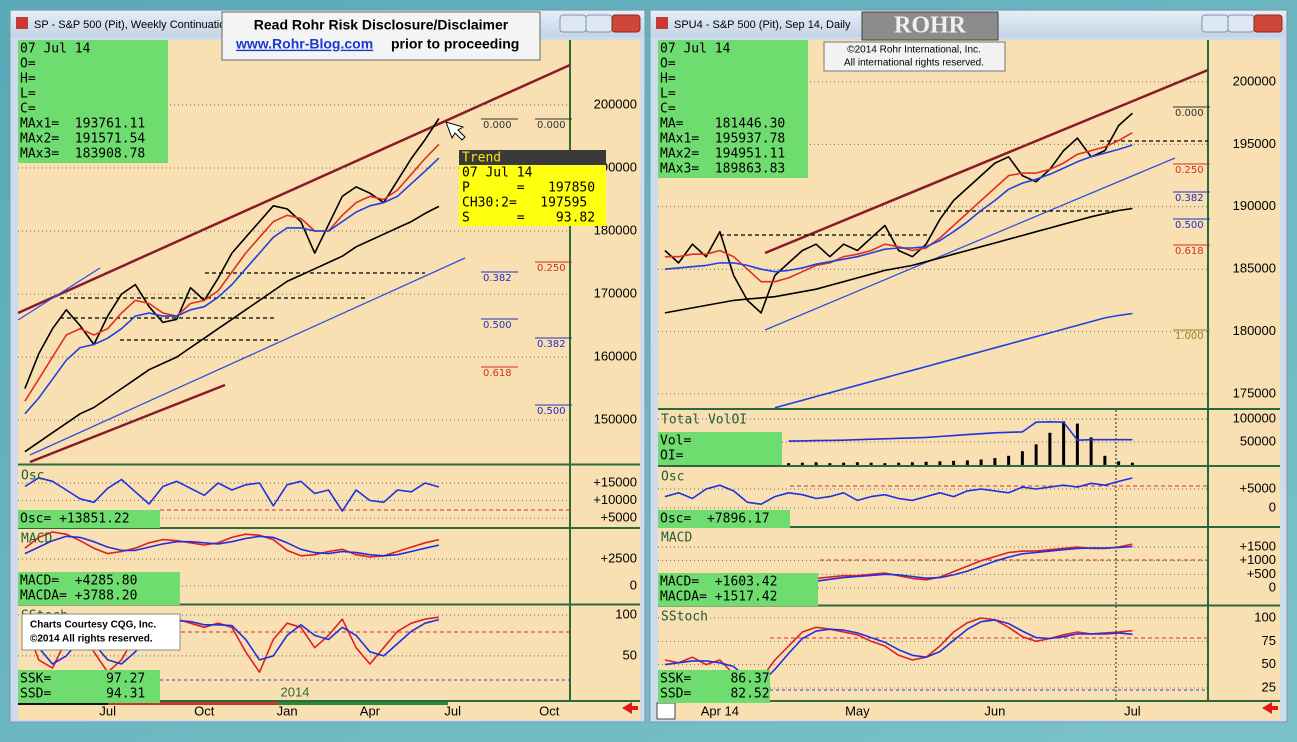 The height and width of the screenshot is (742, 1297). I want to click on x-tick-label: Apr, so click(370, 710).